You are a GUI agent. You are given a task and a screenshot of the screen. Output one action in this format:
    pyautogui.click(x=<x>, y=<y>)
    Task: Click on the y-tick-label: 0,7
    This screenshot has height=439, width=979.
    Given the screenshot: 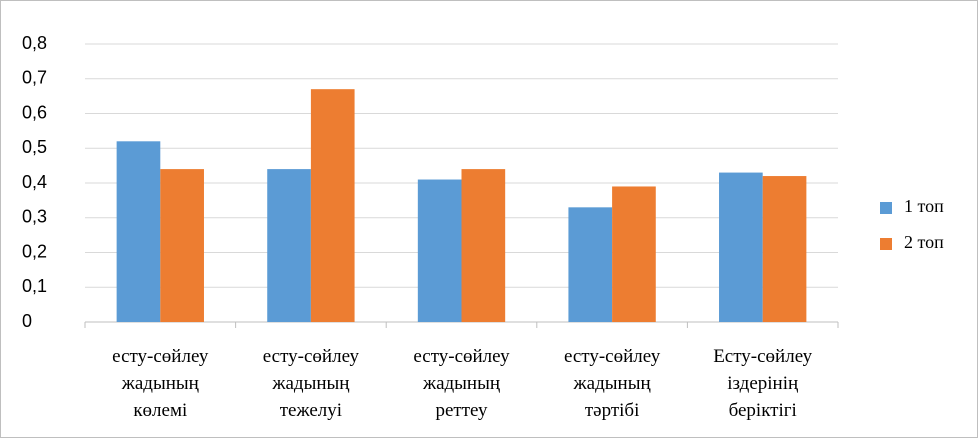 What is the action you would take?
    pyautogui.click(x=34, y=78)
    